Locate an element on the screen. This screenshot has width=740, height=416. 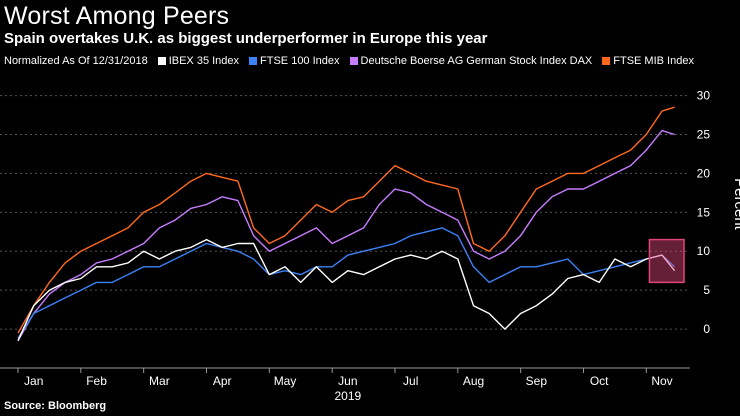
legend-swatch-ibex is located at coordinates (161, 61).